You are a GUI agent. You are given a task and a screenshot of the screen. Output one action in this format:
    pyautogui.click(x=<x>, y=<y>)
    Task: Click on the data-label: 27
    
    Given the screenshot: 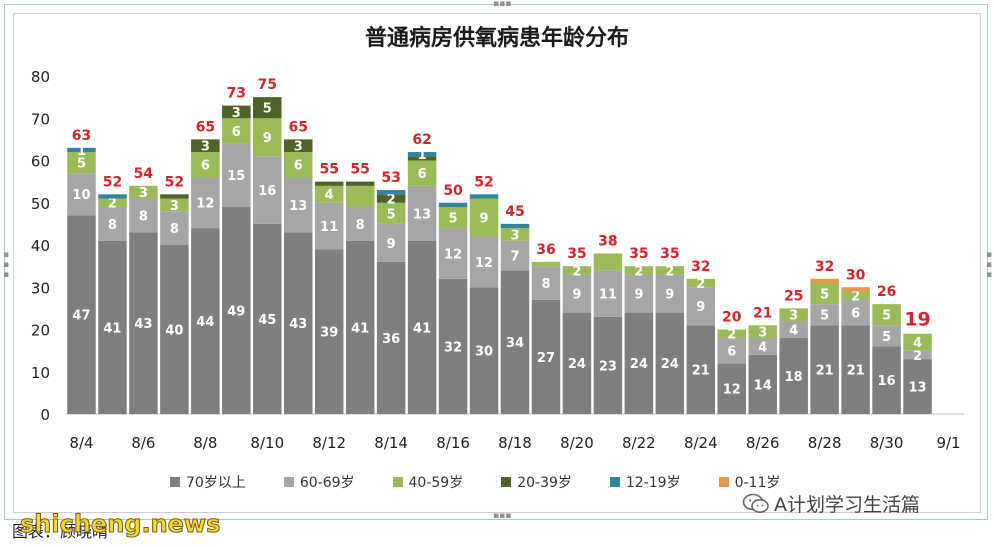 What is the action you would take?
    pyautogui.click(x=546, y=358)
    